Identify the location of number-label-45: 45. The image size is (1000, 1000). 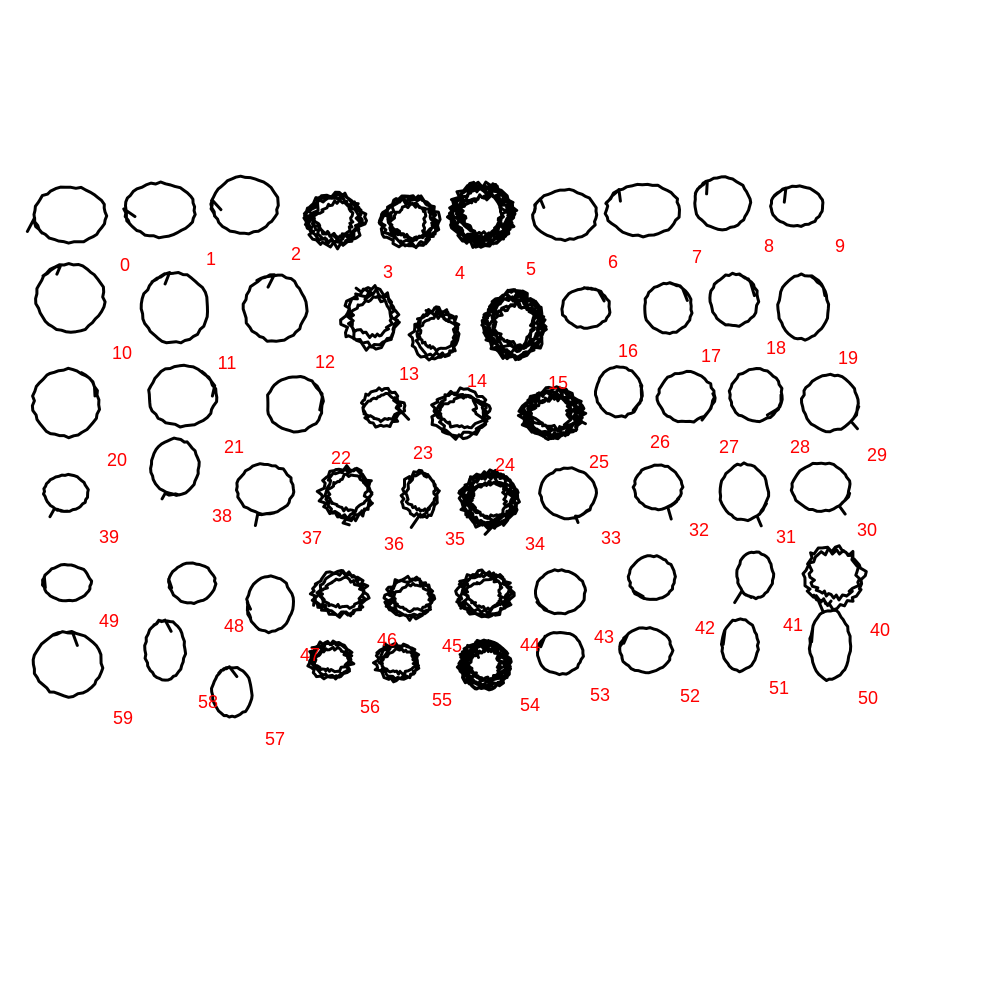
(452, 646).